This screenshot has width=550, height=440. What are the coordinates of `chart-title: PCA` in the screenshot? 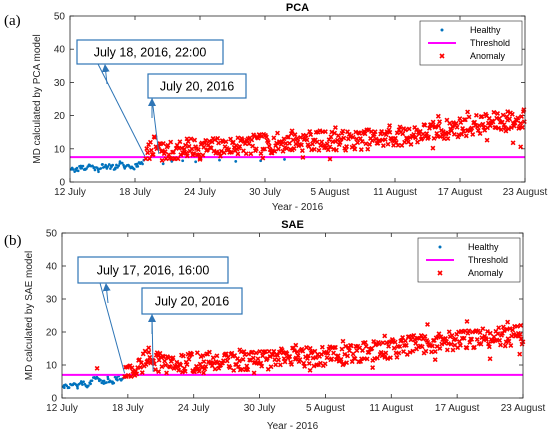 It's located at (297, 8).